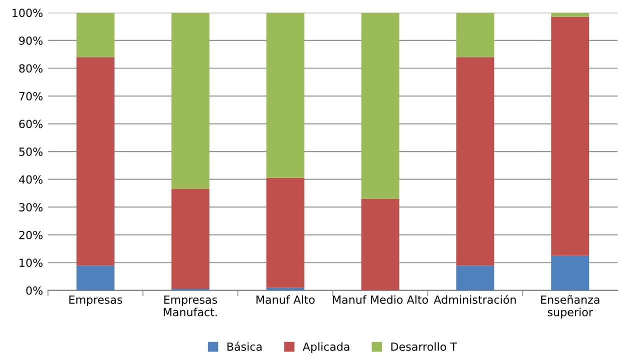 This screenshot has height=363, width=640. Describe the element at coordinates (31, 207) in the screenshot. I see `y-tick-label: 30%` at that location.